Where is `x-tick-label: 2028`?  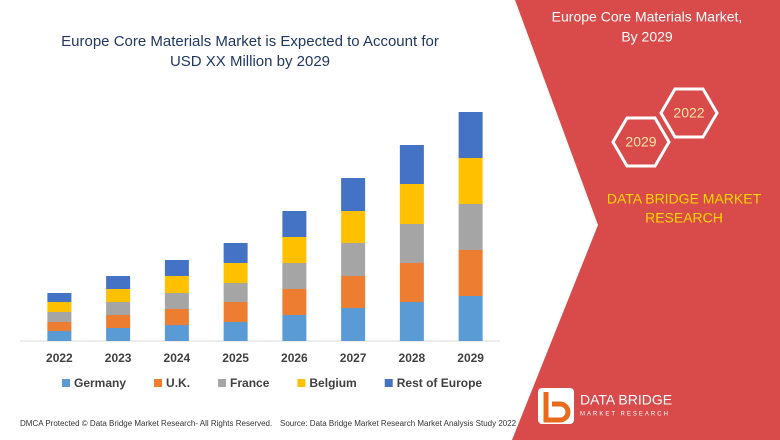
x-tick-label: 2028 is located at coordinates (412, 358).